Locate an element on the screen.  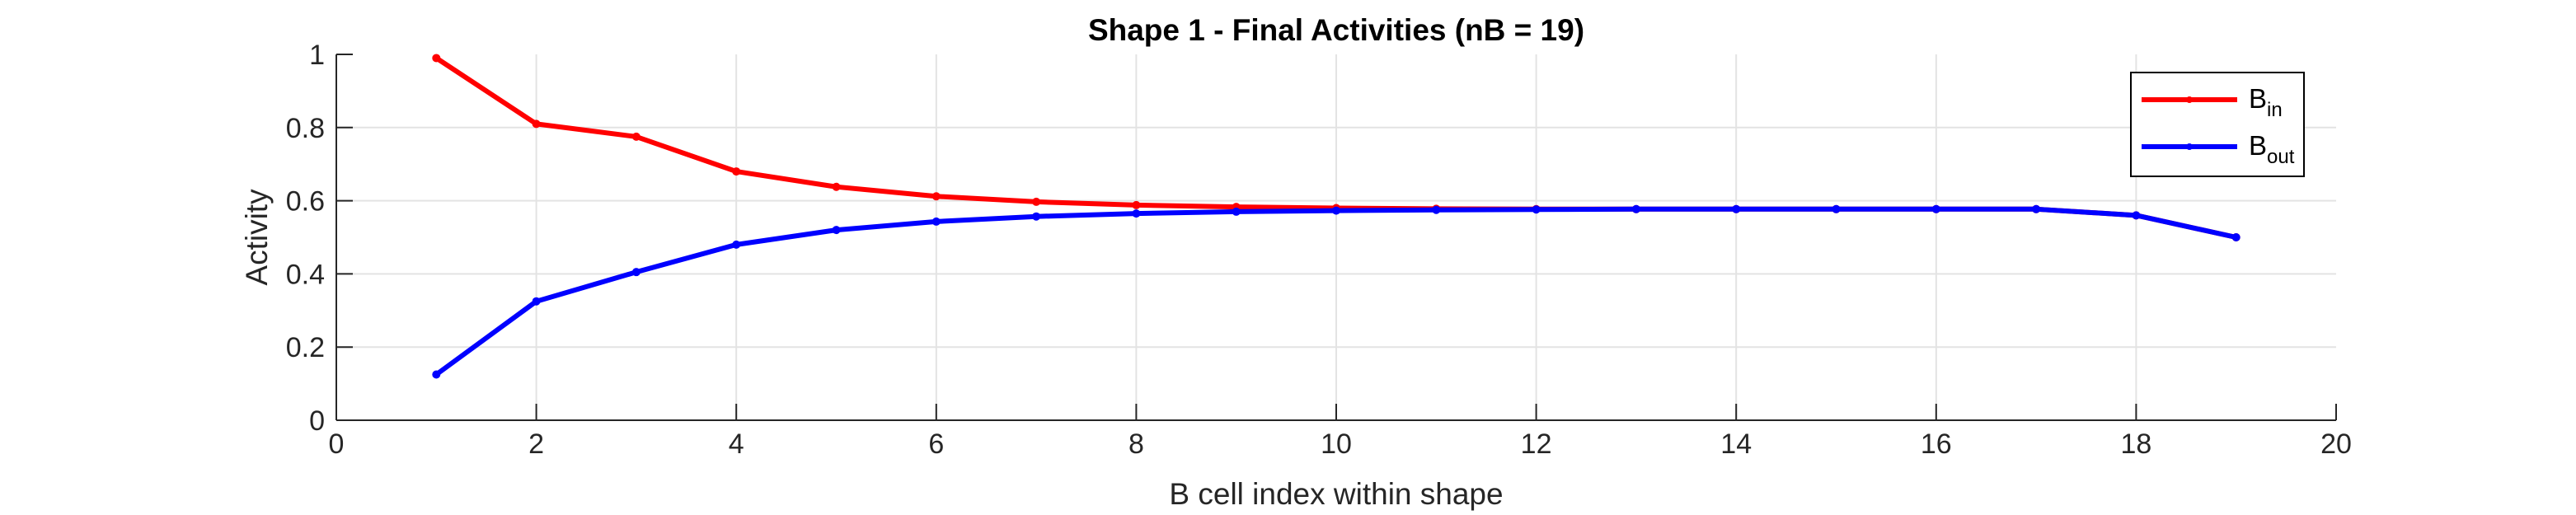
legend-label-b-out: Bout is located at coordinates (2272, 149).